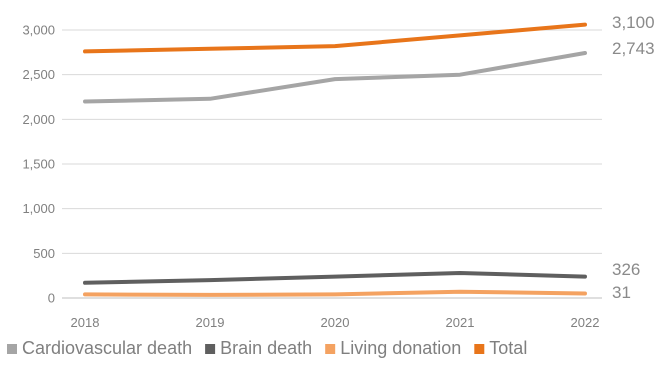 The image size is (664, 365). What do you see at coordinates (107, 348) in the screenshot?
I see `legend-label: Cardiovascular death` at bounding box center [107, 348].